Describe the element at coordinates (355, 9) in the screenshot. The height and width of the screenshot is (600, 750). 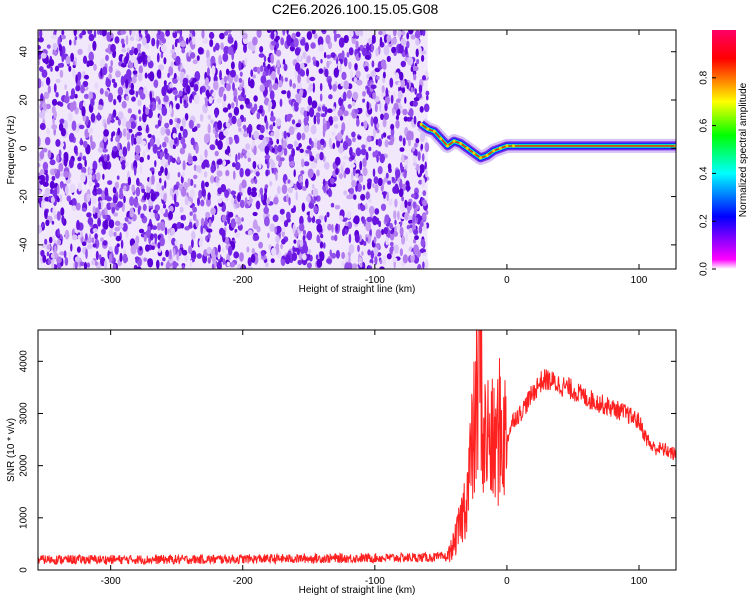
I see `figure-title: C2E6.2026.100.15.05.G08` at that location.